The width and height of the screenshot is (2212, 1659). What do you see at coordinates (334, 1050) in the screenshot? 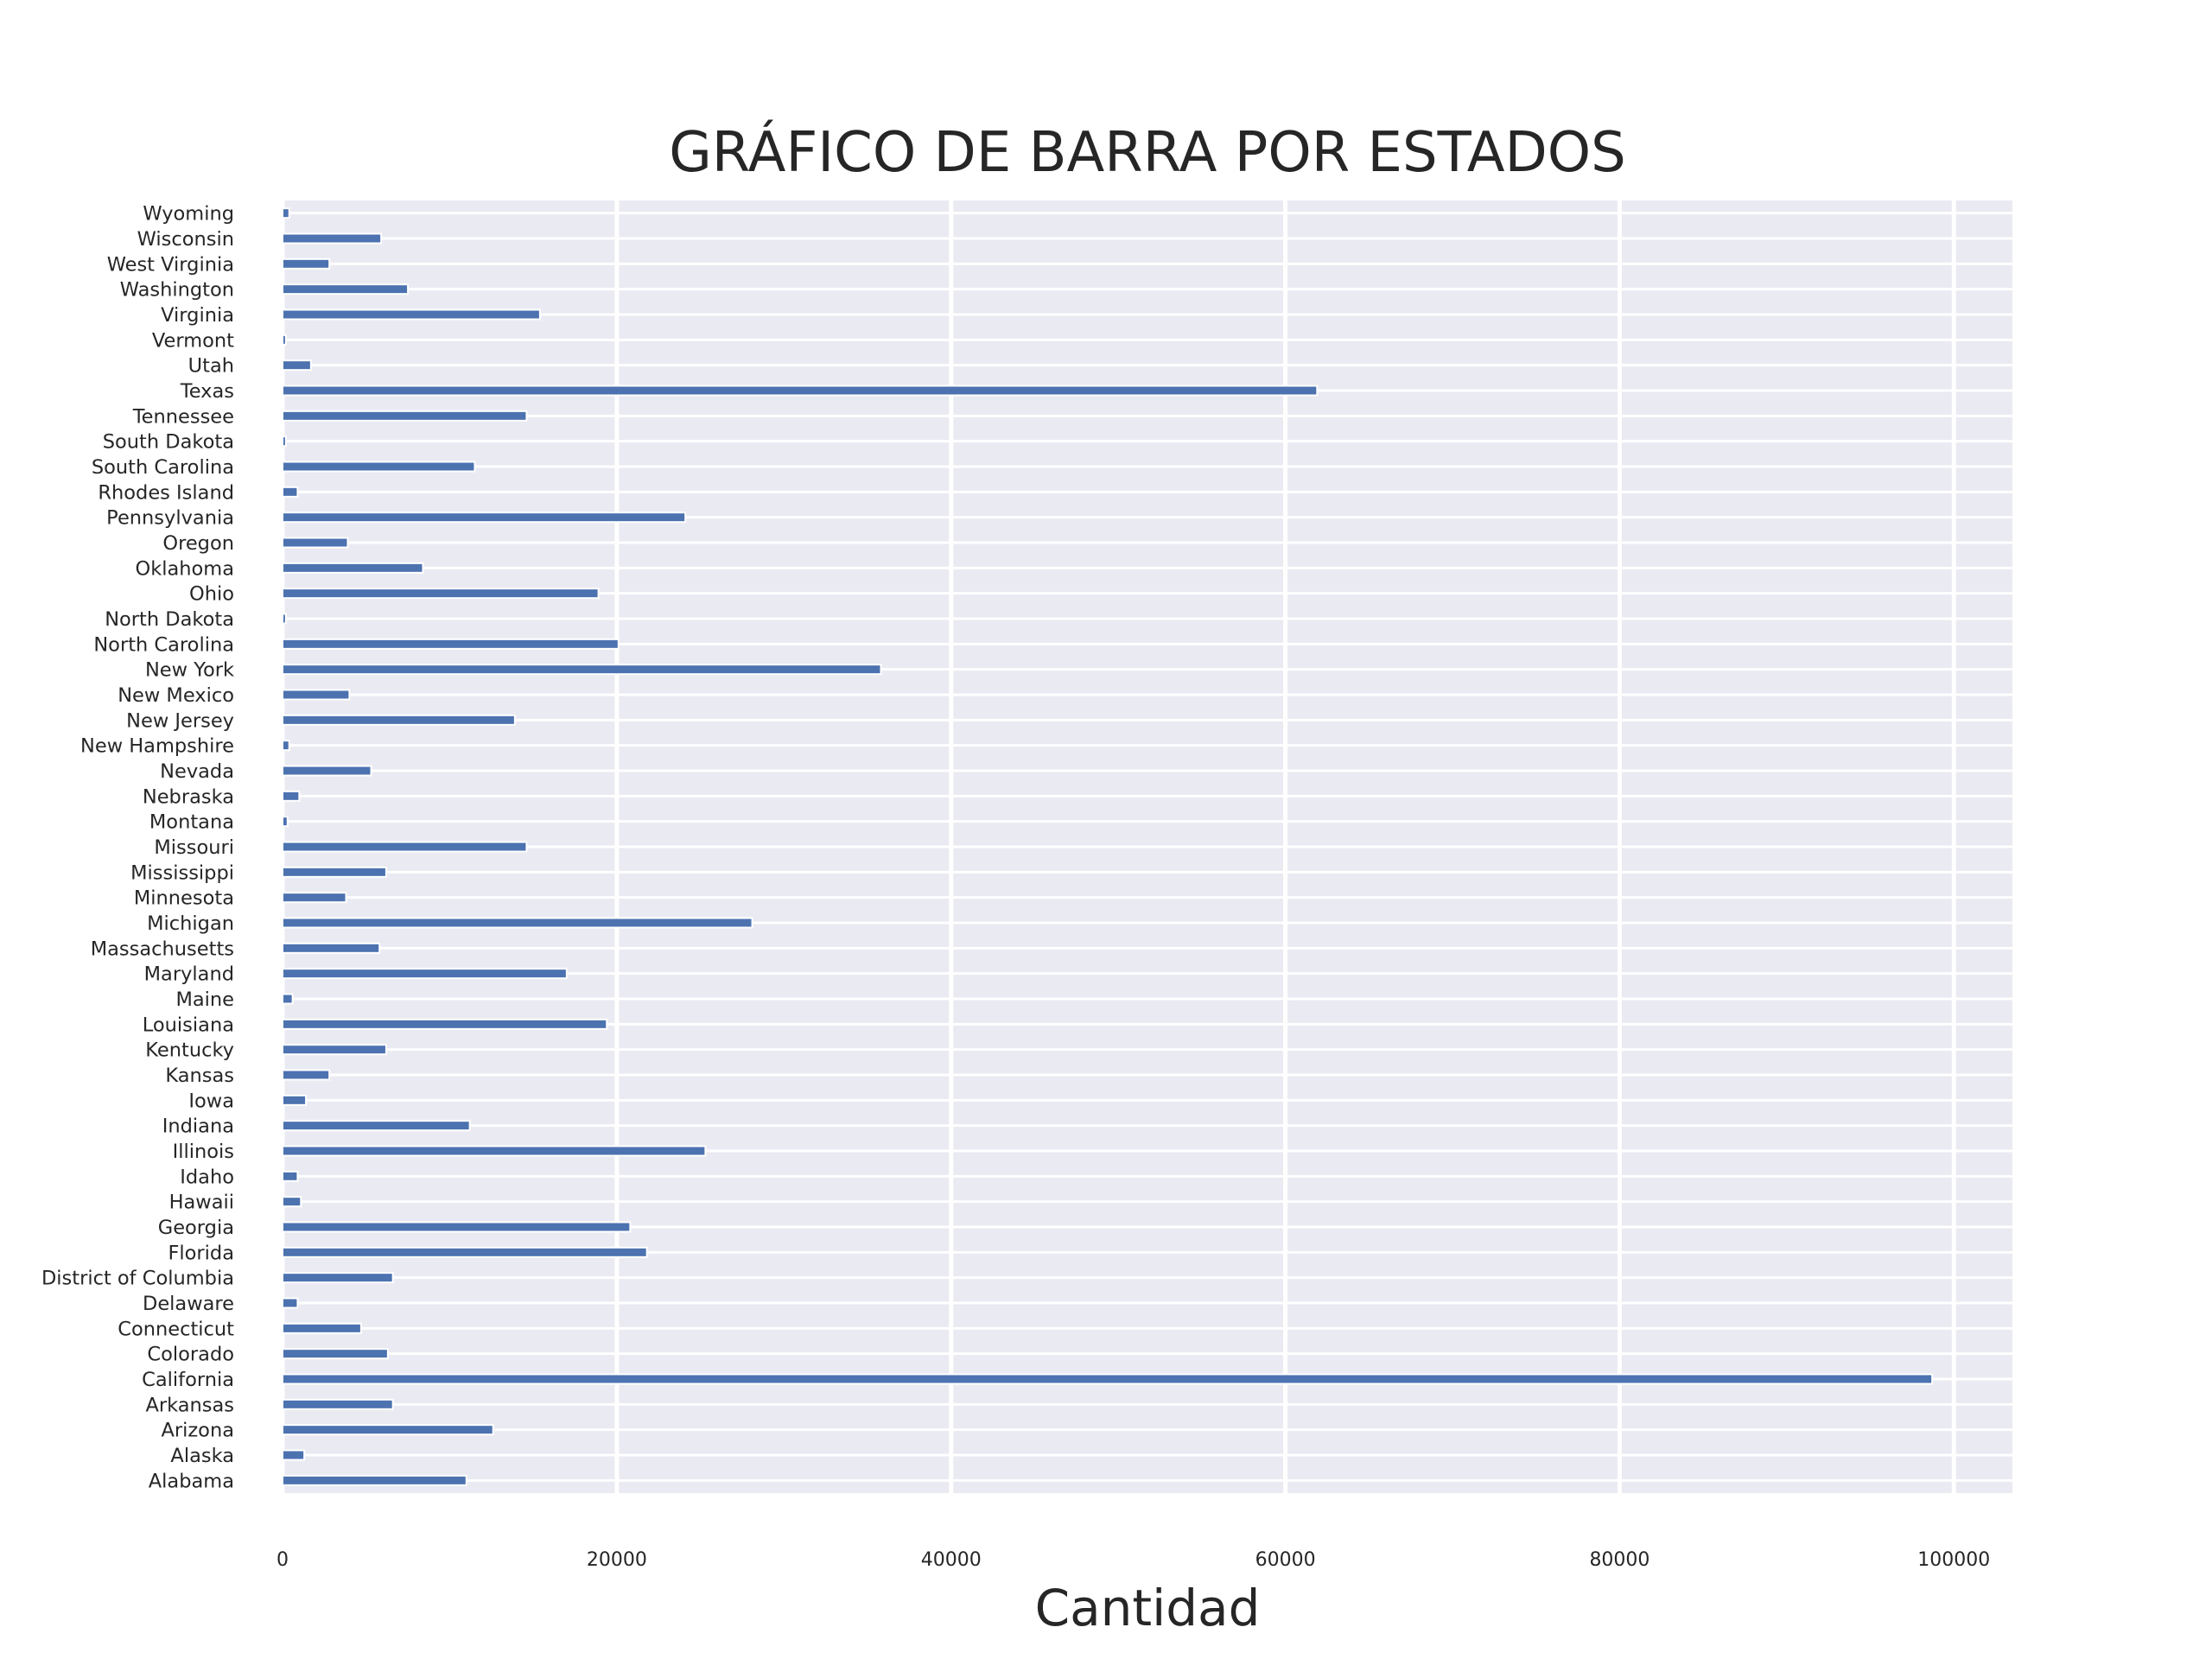
I see `bar-kentucky` at bounding box center [334, 1050].